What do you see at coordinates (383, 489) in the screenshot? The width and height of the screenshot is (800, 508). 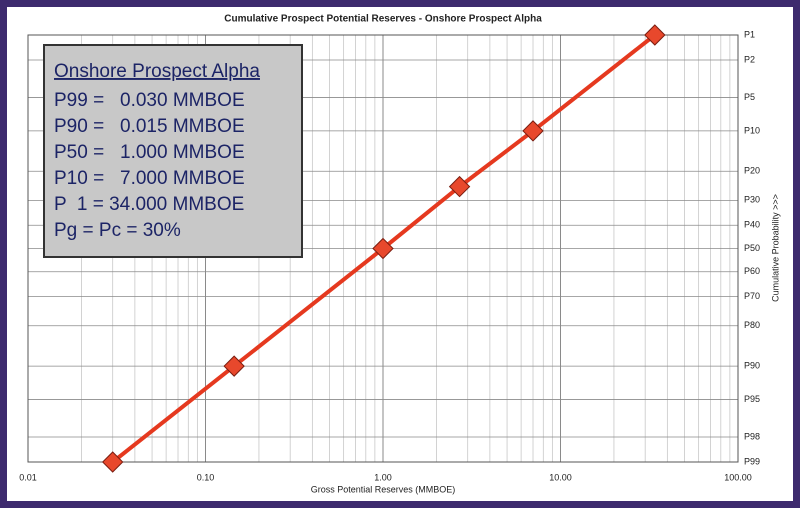 I see `x-axis-label: Gross Potential Reserves (MMBOE)` at bounding box center [383, 489].